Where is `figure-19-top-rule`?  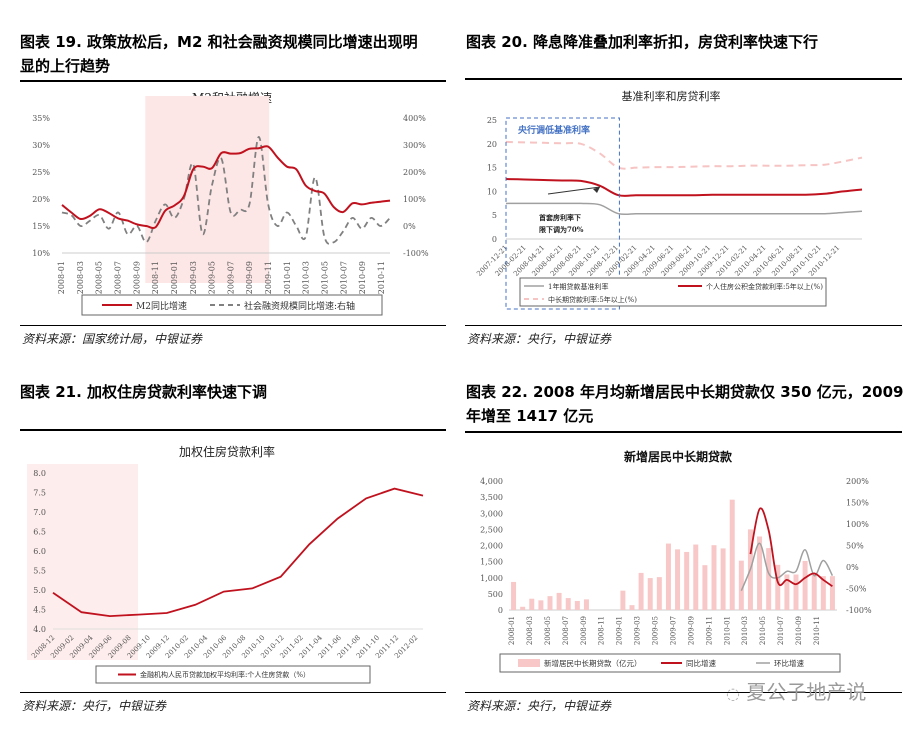
figure-19-top-rule is located at coordinates (233, 81).